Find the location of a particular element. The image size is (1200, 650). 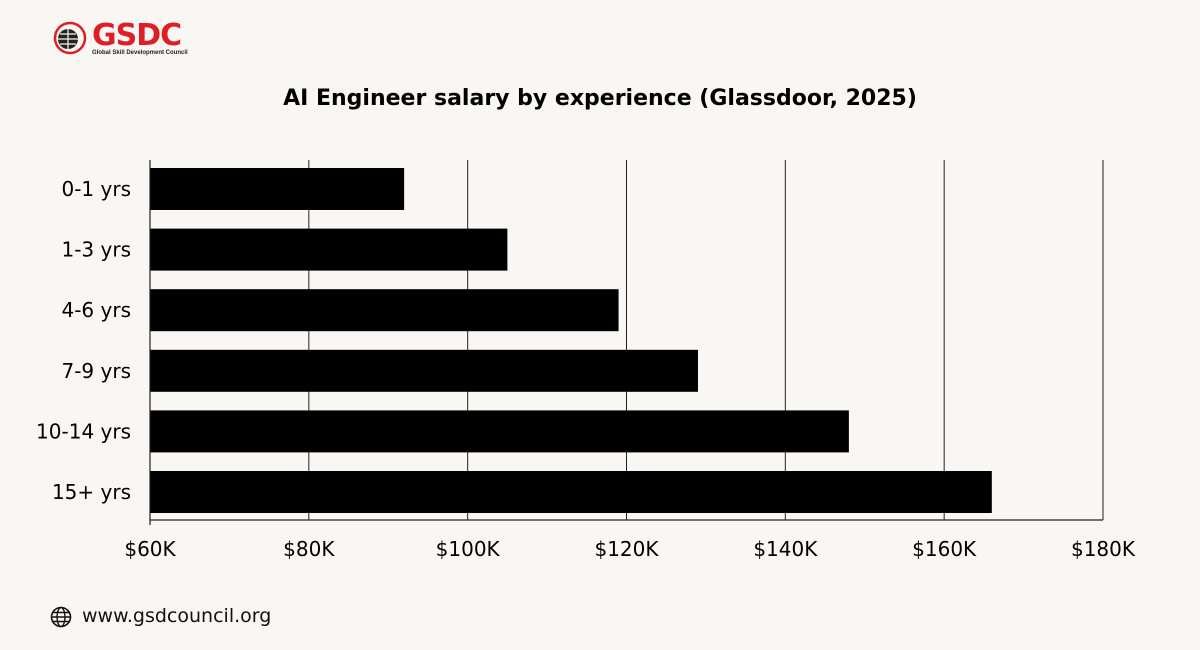

x-tick-label: $160K is located at coordinates (944, 549).